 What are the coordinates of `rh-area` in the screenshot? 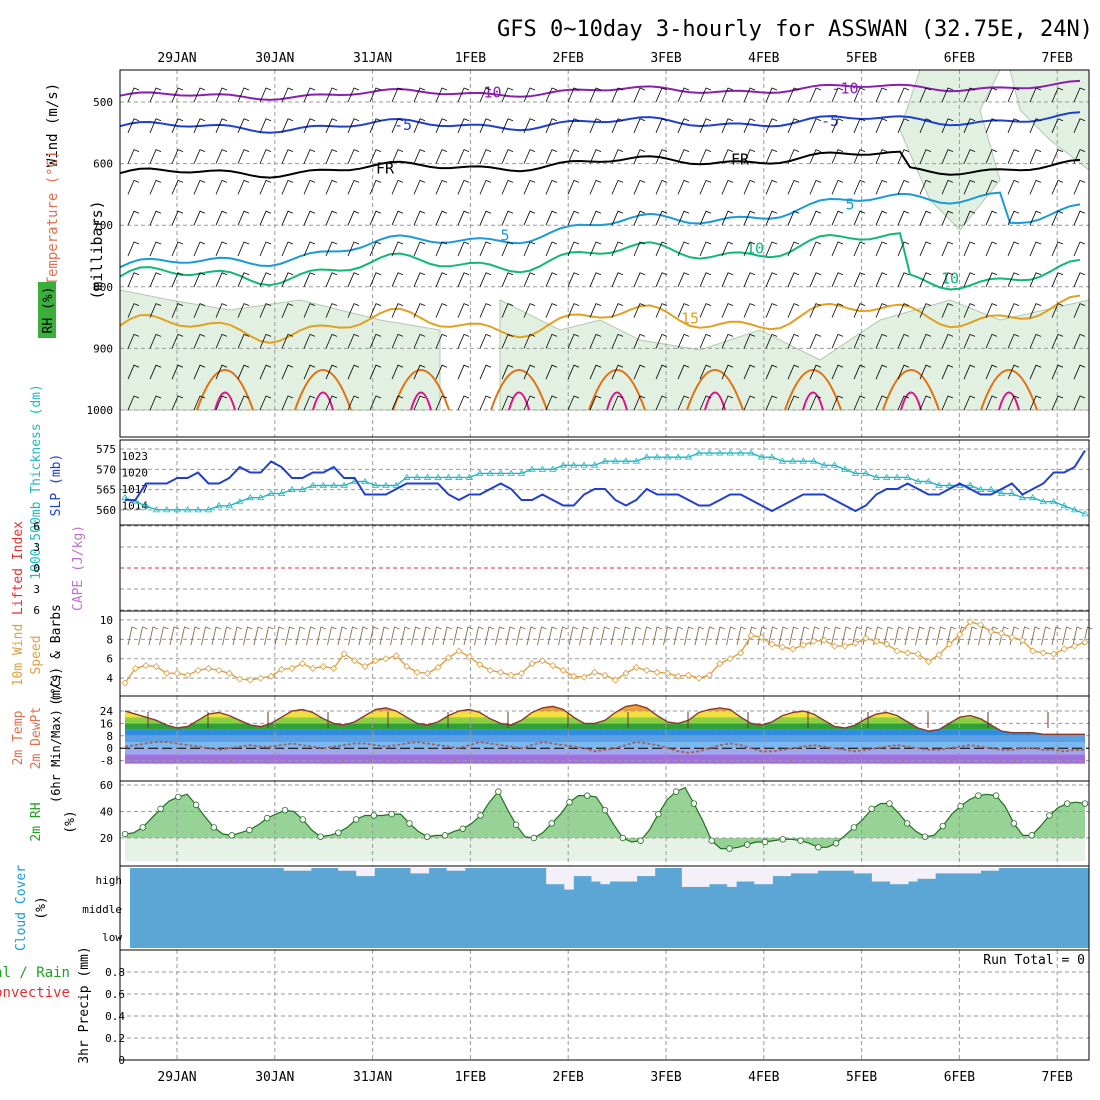 It's located at (605, 818).